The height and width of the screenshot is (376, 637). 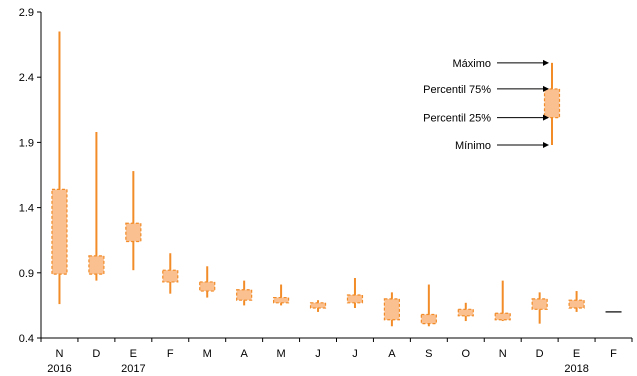 I want to click on y-tick-label: 1.9, so click(x=26, y=143).